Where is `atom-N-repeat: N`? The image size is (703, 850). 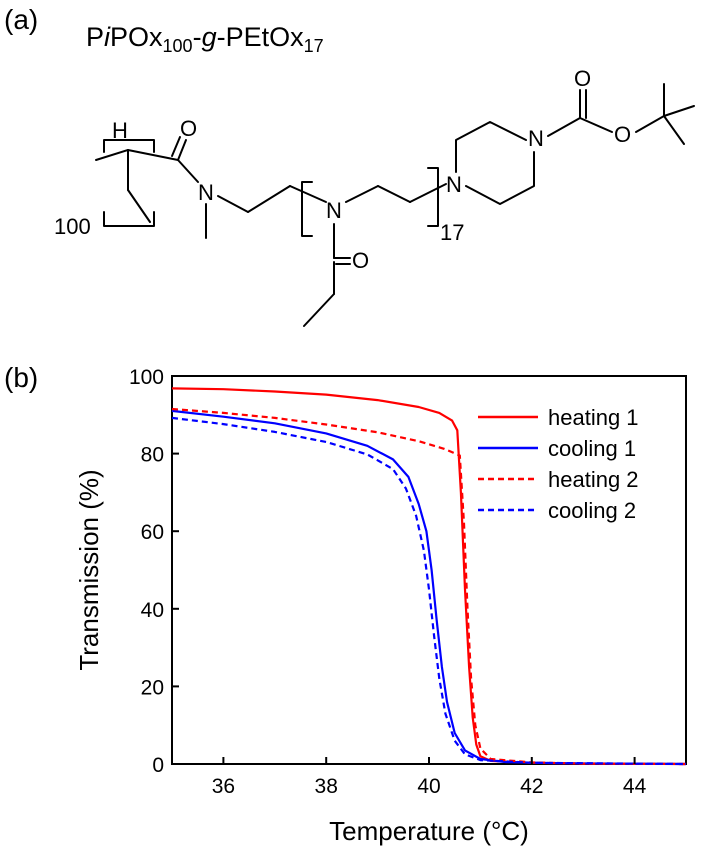 atom-N-repeat: N is located at coordinates (334, 210).